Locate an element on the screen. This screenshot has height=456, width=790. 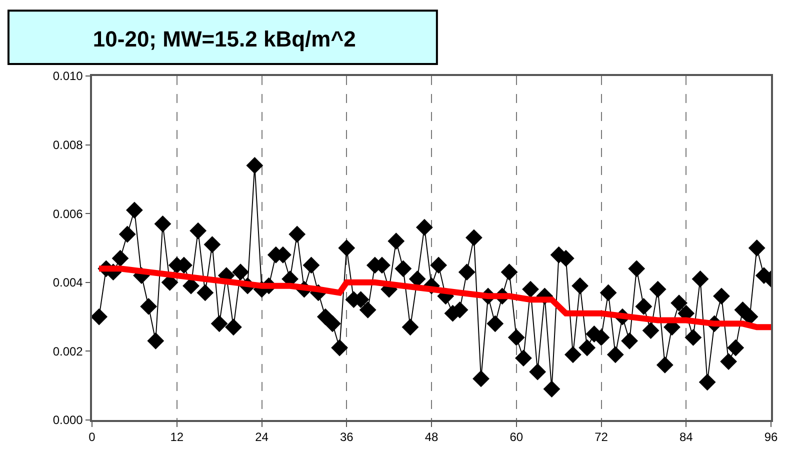
x-tick-label: 96 is located at coordinates (771, 437).